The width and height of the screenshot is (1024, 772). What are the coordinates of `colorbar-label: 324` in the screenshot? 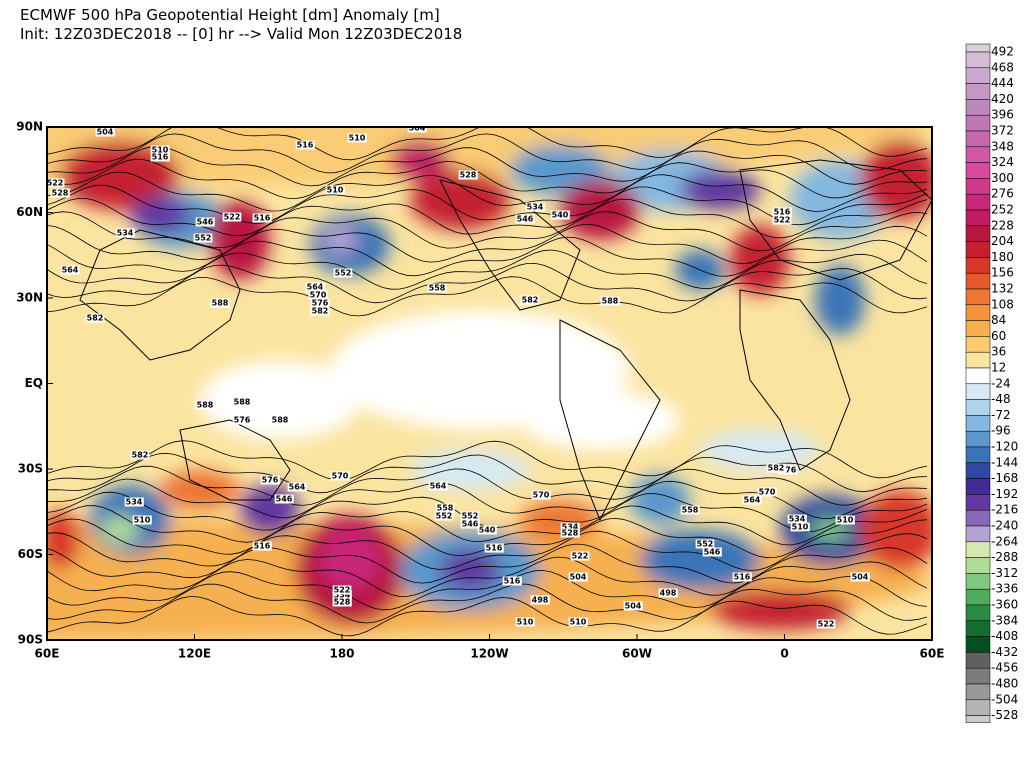 It's located at (1002, 162).